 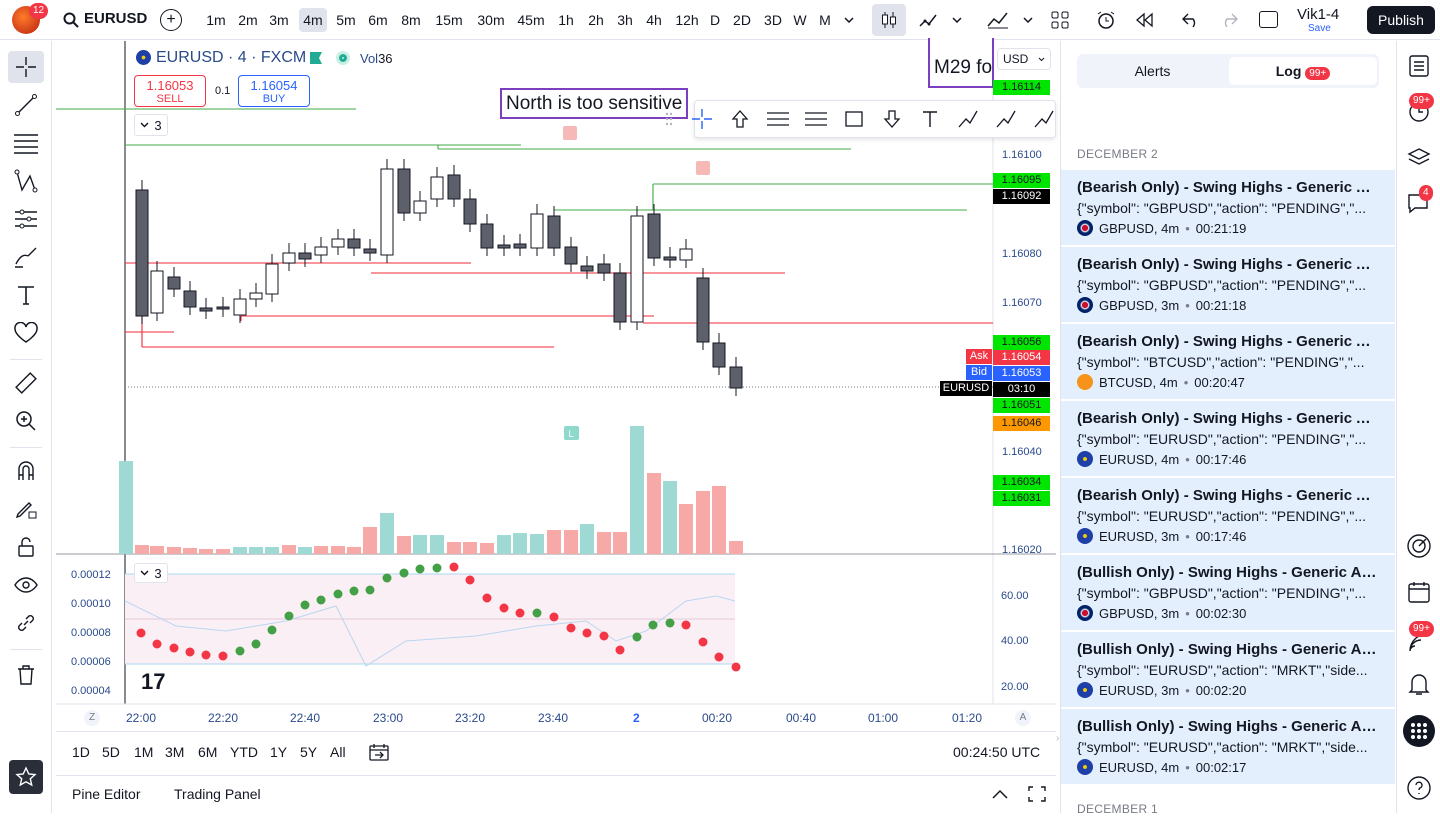 I want to click on interval-1h: 1h, so click(x=566, y=20).